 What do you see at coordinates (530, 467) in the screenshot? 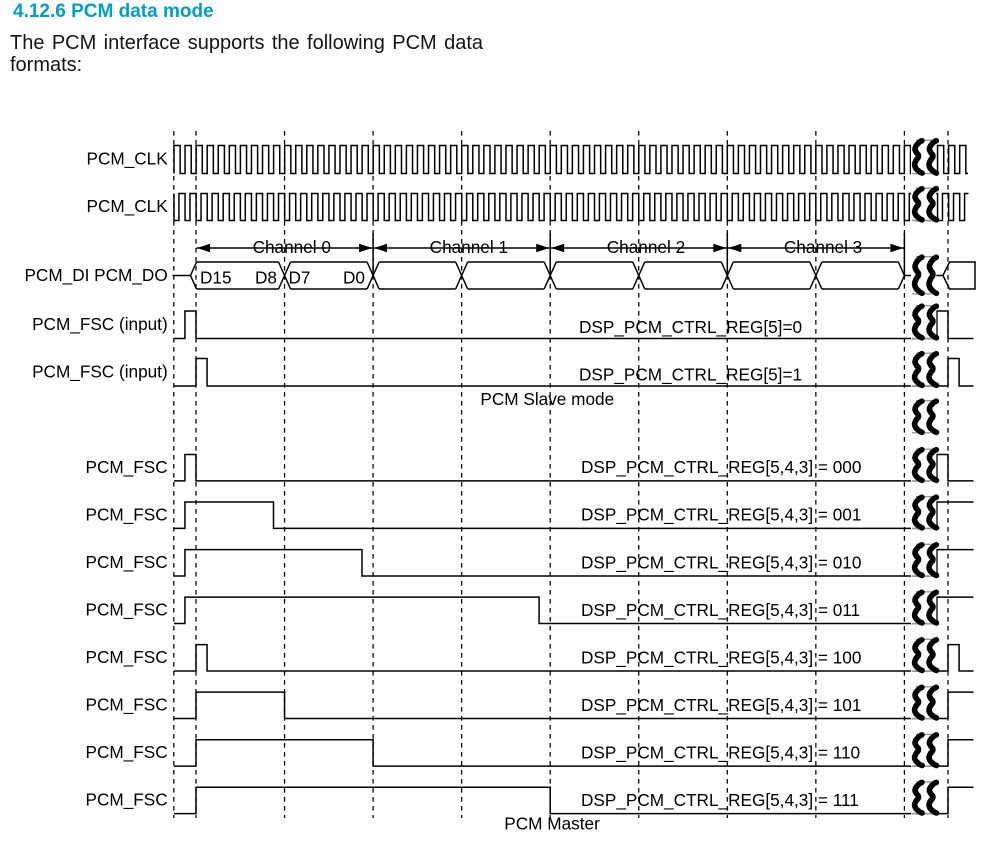
I see `fsc-row-2: PCM_FSC DSP_PCM_CTRL_REG[5,4,3] = 000` at bounding box center [530, 467].